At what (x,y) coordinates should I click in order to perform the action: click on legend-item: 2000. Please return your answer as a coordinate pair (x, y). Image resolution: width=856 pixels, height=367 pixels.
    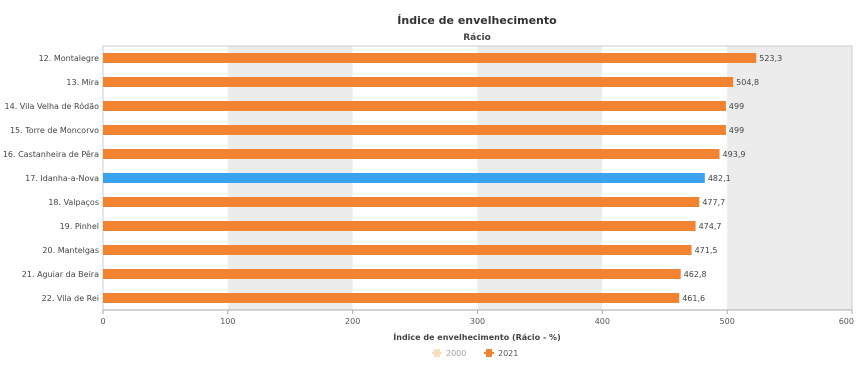
    Looking at the image, I should click on (449, 353).